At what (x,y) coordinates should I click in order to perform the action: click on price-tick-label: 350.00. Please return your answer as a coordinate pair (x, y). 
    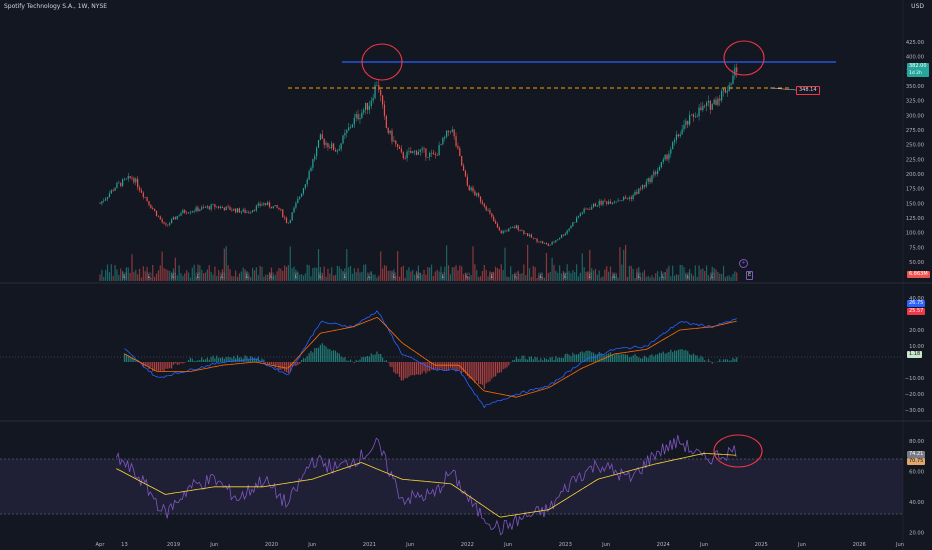
    Looking at the image, I should click on (915, 87).